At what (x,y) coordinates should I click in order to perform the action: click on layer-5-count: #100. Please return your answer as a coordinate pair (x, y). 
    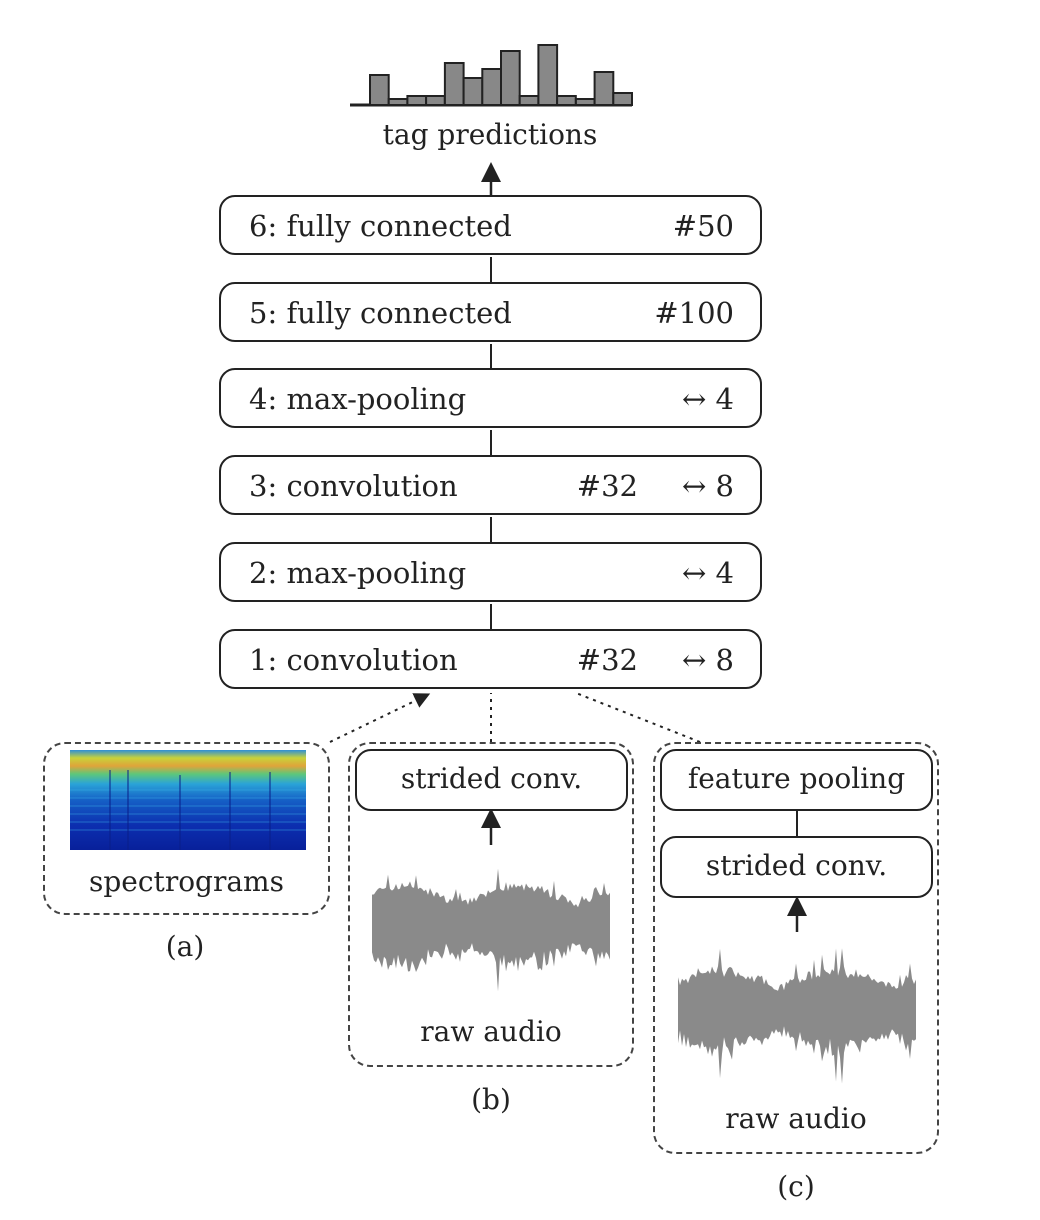
    Looking at the image, I should click on (694, 313).